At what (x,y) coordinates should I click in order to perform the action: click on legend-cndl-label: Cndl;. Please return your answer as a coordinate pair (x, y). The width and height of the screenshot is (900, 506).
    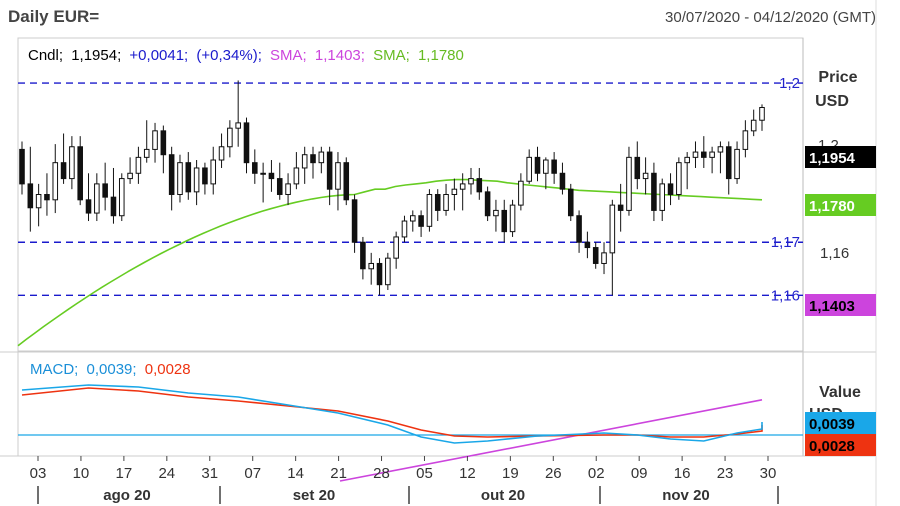
    Looking at the image, I should click on (45, 55).